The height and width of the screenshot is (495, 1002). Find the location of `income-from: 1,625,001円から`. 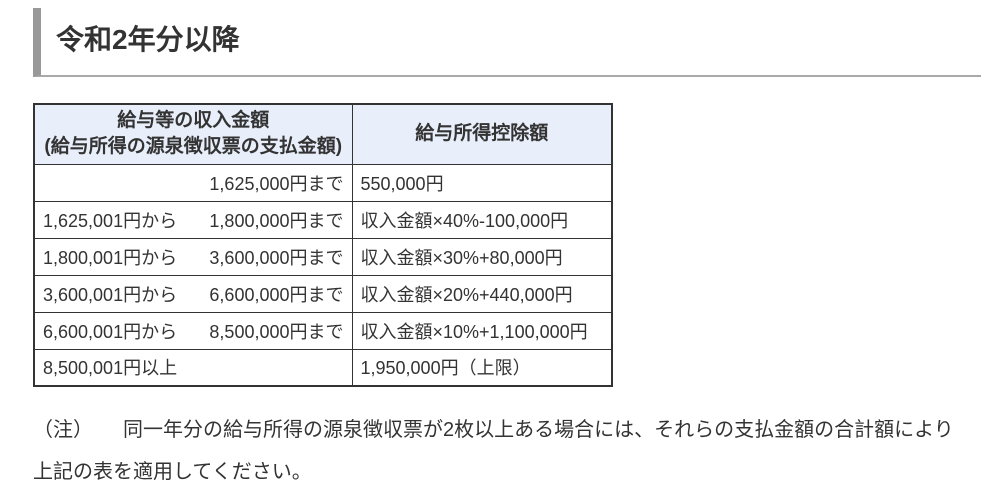

income-from: 1,625,001円から is located at coordinates (110, 220).